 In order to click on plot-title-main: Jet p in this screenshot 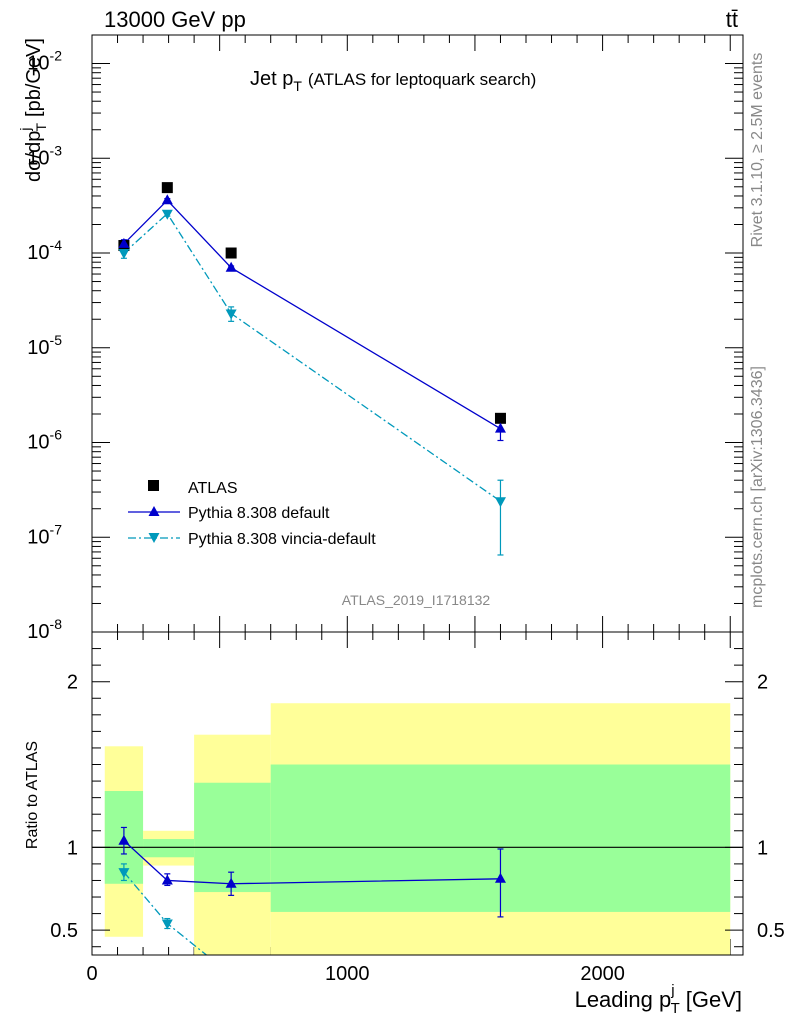, I will do `click(271, 79)`.